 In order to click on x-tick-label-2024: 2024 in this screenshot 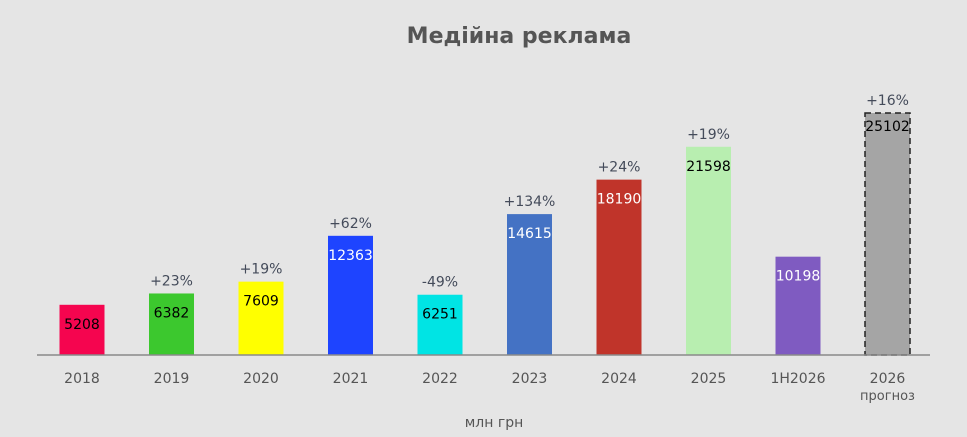, I will do `click(619, 379)`.